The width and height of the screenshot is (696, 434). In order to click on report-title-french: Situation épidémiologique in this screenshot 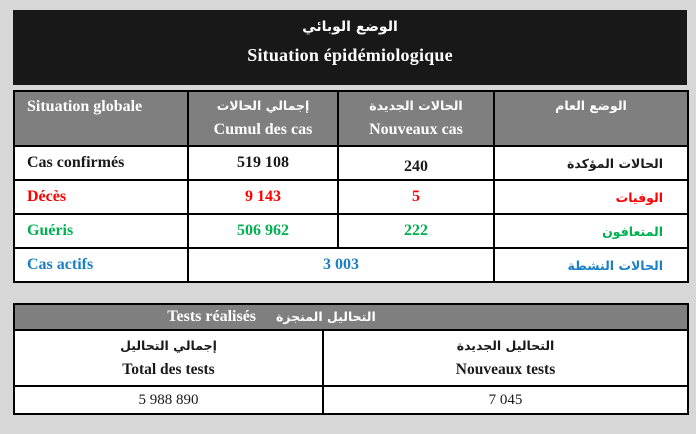, I will do `click(350, 55)`.